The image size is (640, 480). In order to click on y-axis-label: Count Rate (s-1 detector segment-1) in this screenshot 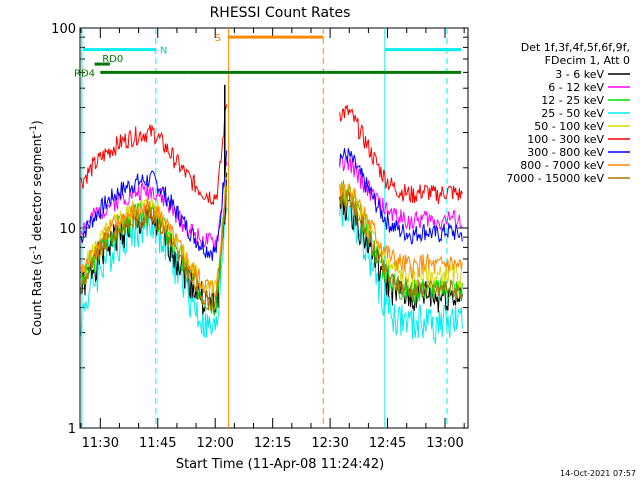, I will do `click(36, 227)`.